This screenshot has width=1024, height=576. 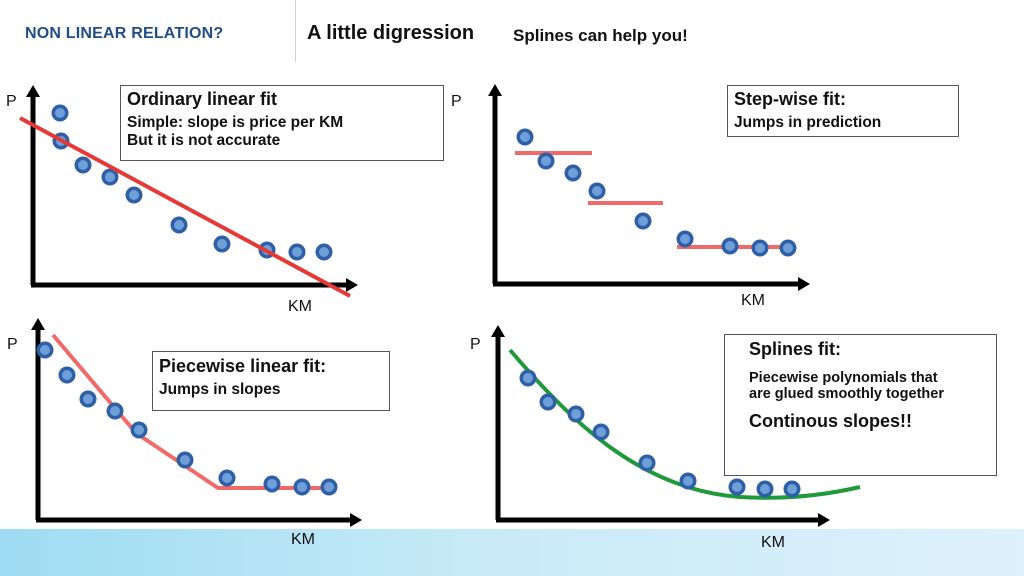 I want to click on note-line: Simple: slope is price per KM, so click(x=235, y=122).